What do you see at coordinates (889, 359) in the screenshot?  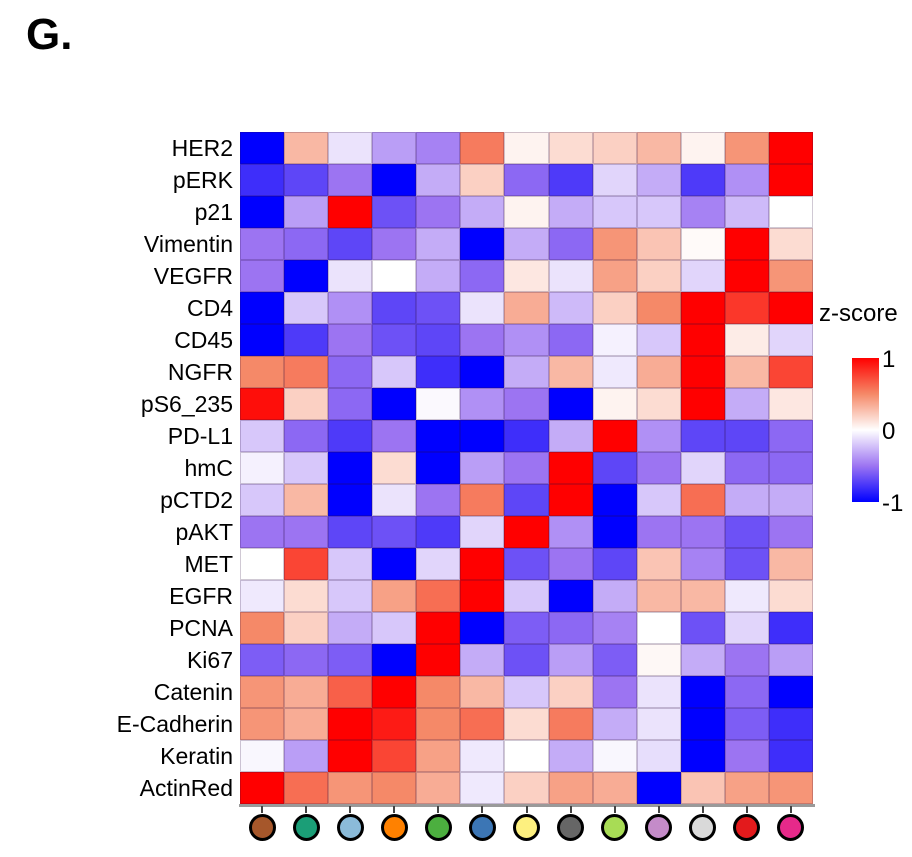 I see `colorbar-tick-label: 1` at bounding box center [889, 359].